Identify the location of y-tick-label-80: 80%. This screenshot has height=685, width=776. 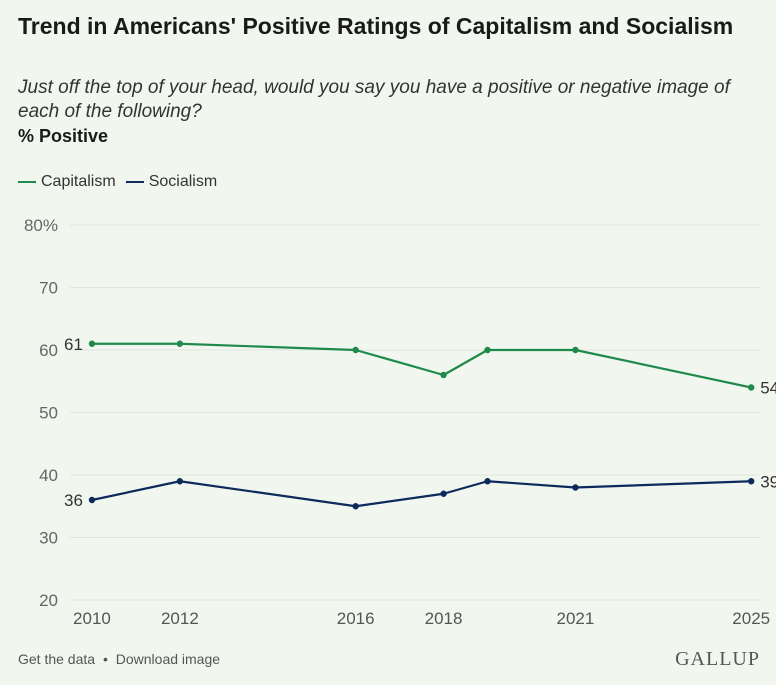
(41, 225).